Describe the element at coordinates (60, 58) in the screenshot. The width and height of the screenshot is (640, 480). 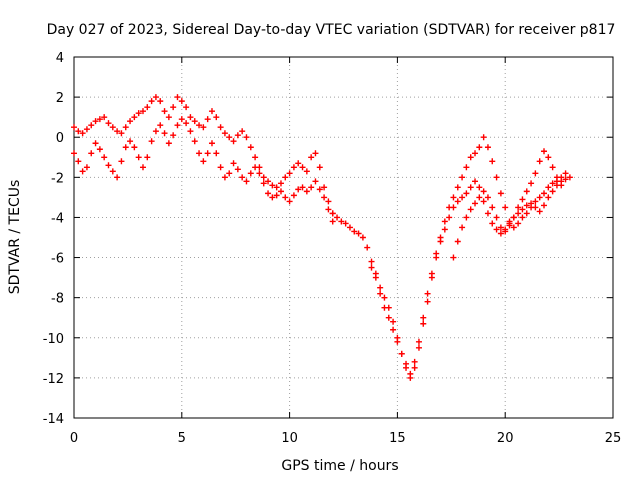
I see `y-tick-label: 4` at that location.